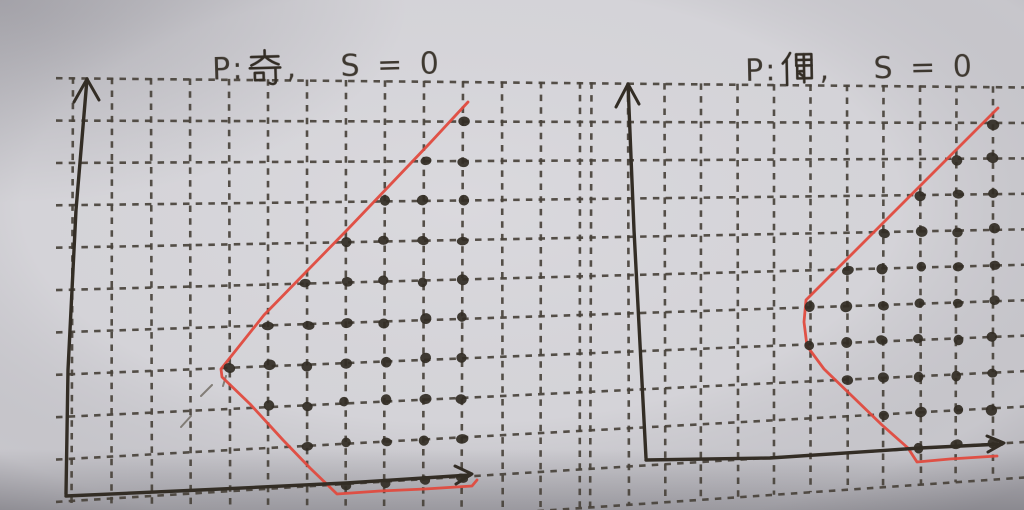 The image size is (1024, 510). What do you see at coordinates (228, 69) in the screenshot?
I see `title-prefix: P:` at bounding box center [228, 69].